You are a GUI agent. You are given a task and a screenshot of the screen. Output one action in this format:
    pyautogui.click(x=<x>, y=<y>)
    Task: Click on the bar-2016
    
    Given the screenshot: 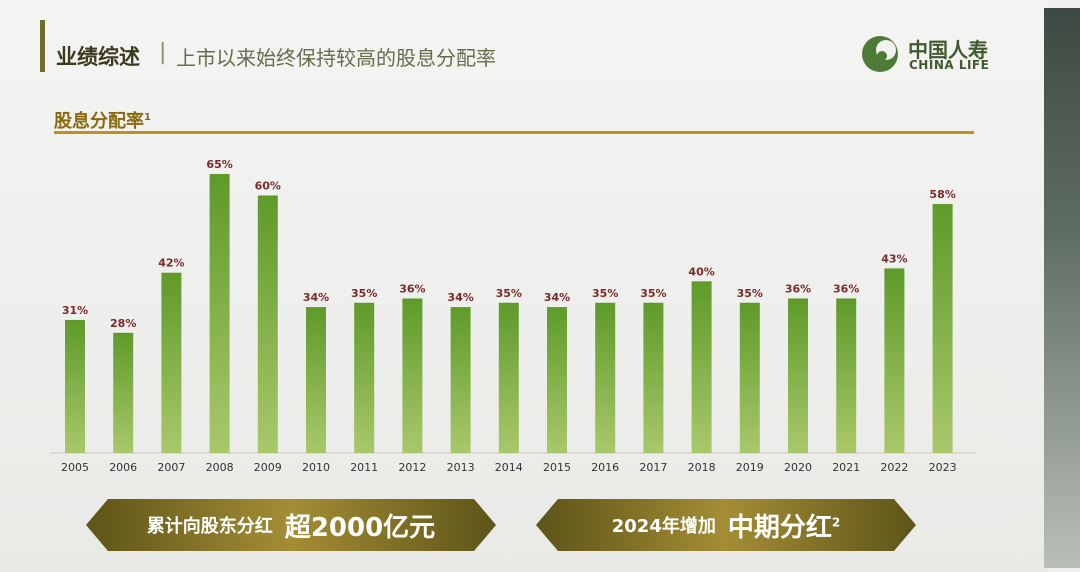 What is the action you would take?
    pyautogui.click(x=605, y=377)
    